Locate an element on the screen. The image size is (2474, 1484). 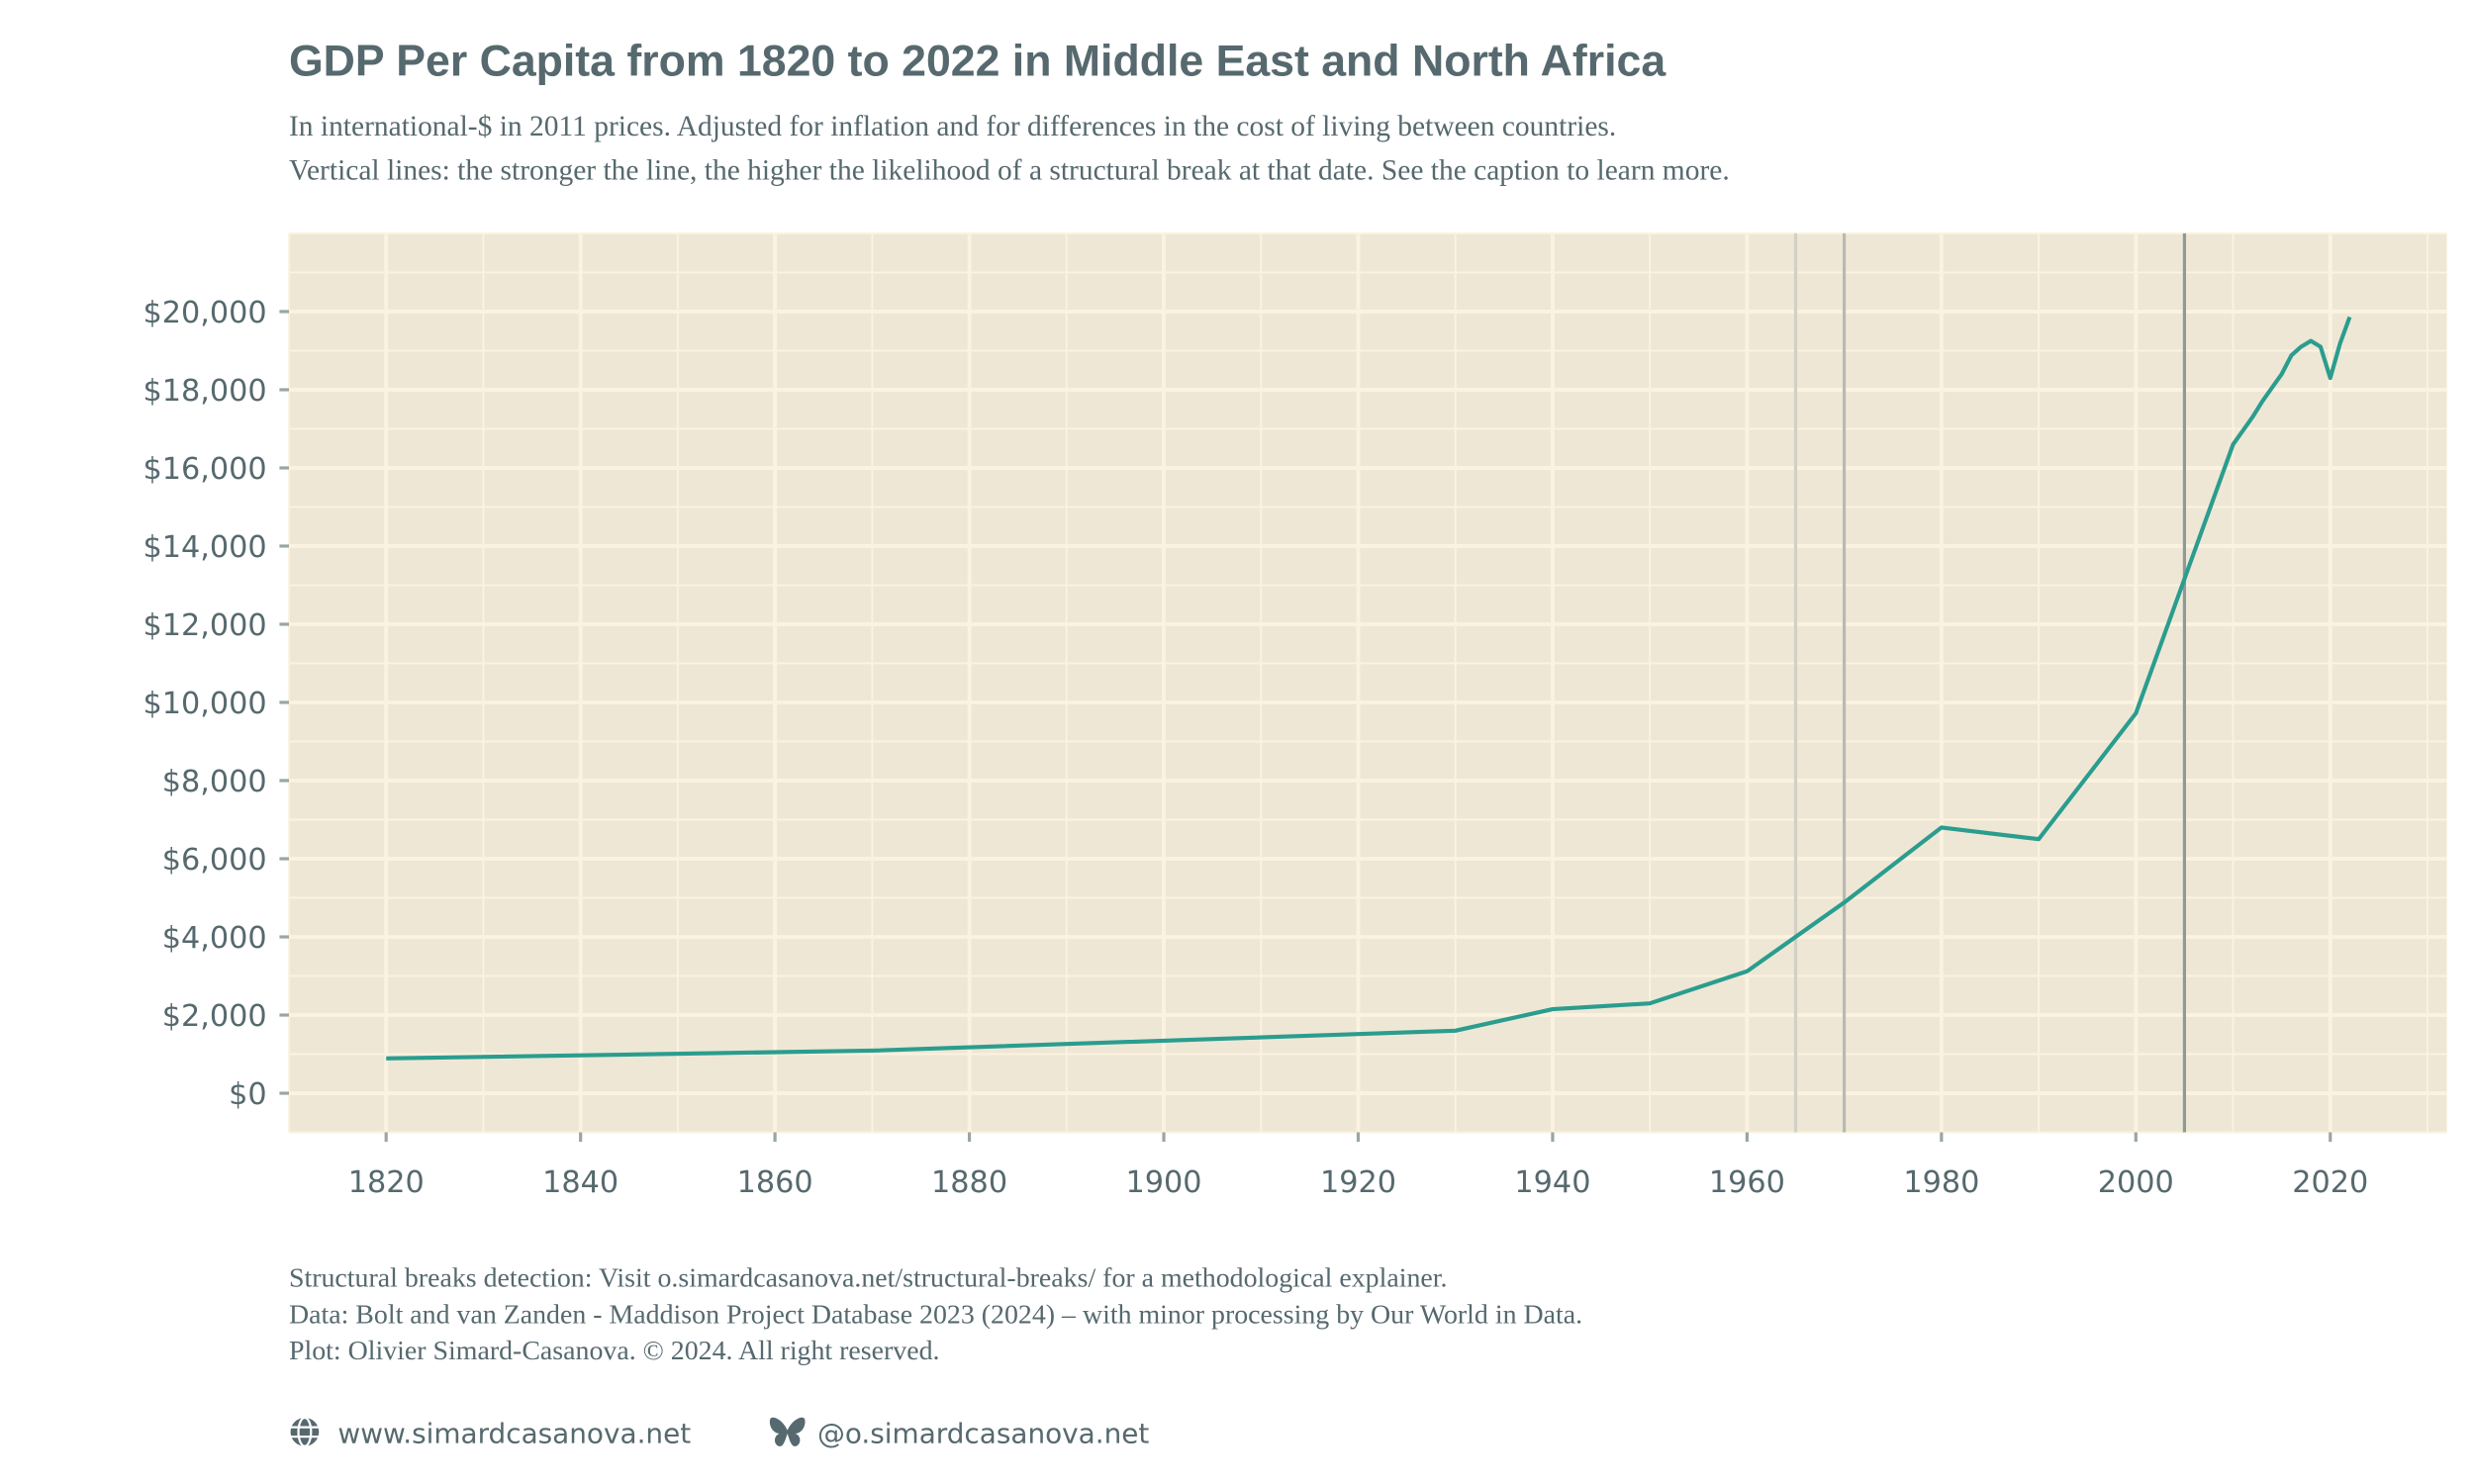
x-tick-label: 2020 is located at coordinates (2330, 1182).